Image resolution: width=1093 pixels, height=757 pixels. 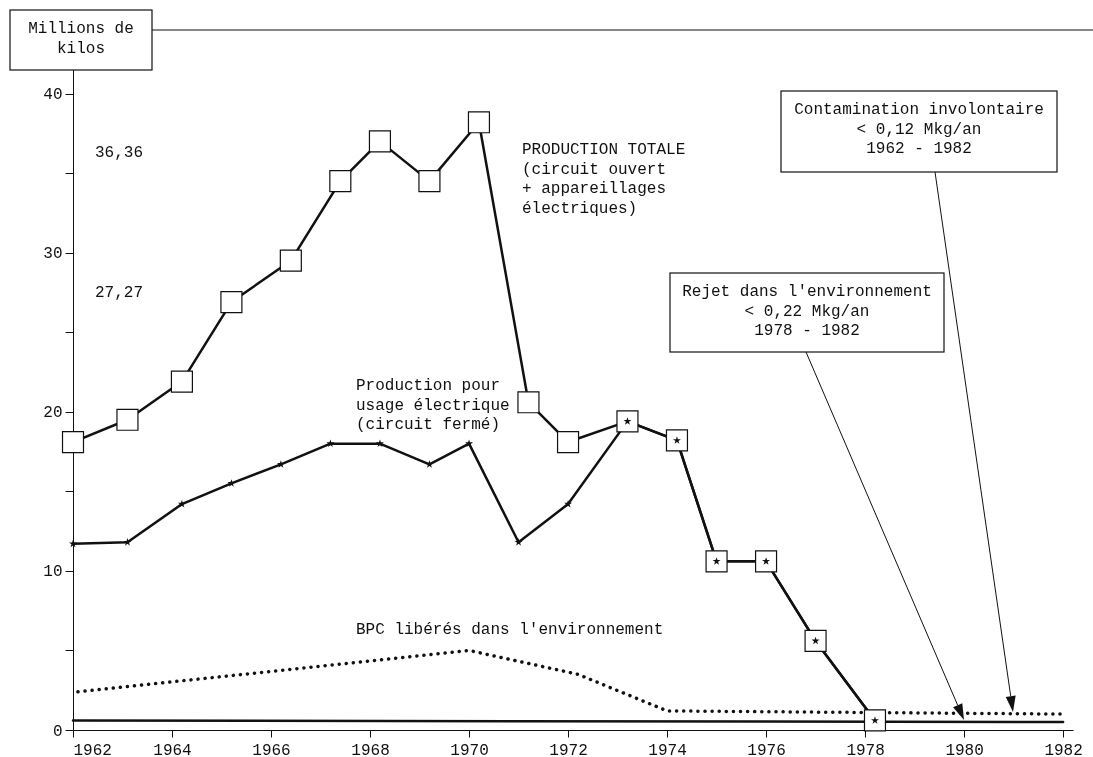 I want to click on x-tick-label: 1970, so click(x=469, y=749).